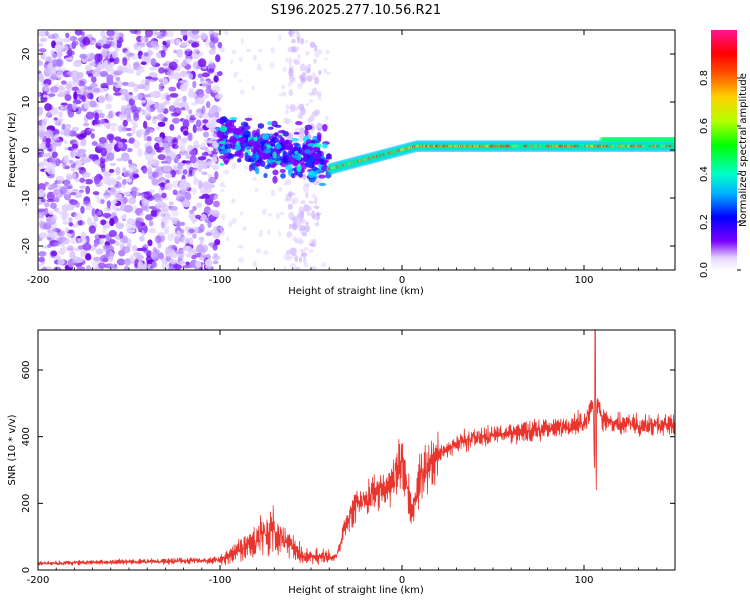 The width and height of the screenshot is (750, 600). I want to click on colorbar-gradient, so click(724, 150).